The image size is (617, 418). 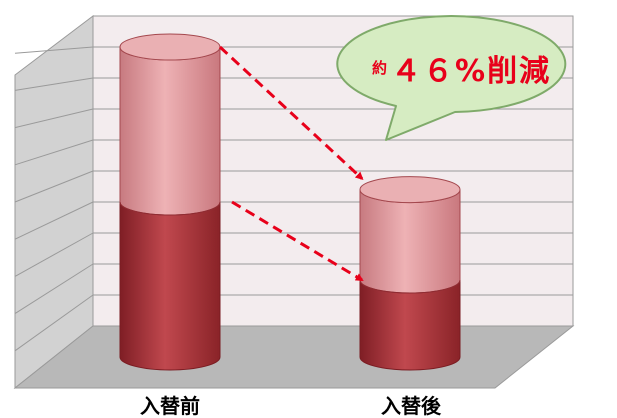 I want to click on callout-text: 約 ４６%削減, so click(x=477, y=72).